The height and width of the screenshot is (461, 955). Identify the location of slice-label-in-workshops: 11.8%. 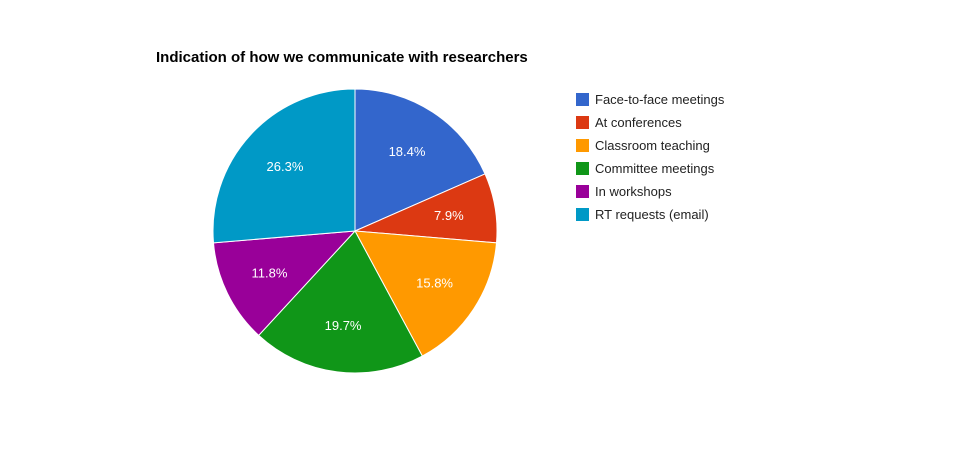
(270, 272).